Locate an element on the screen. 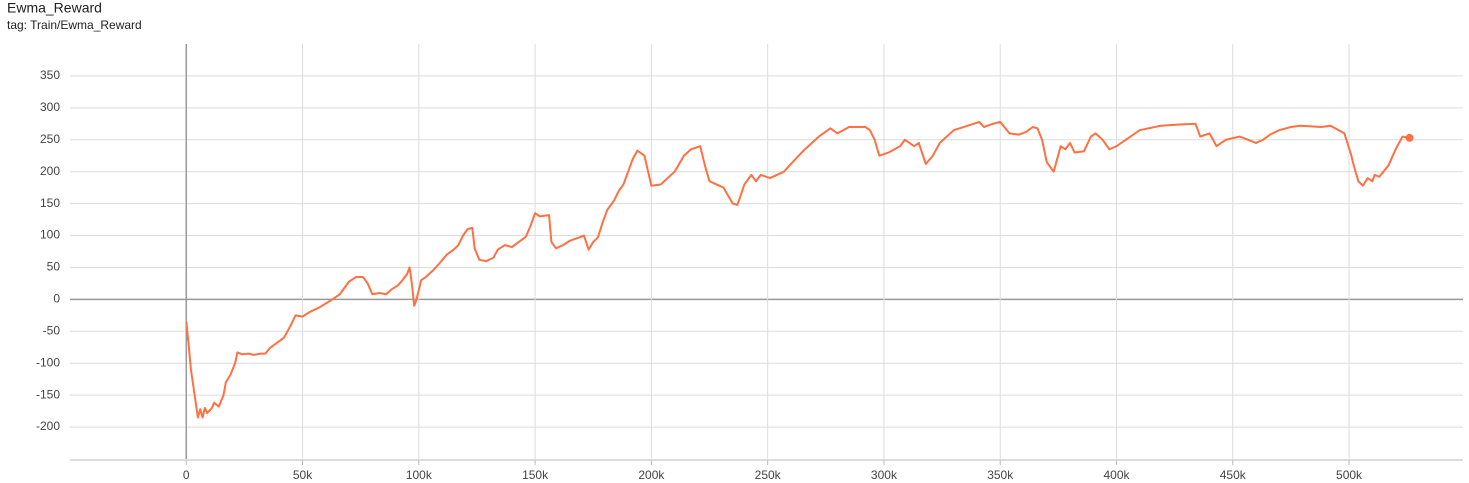 The width and height of the screenshot is (1469, 483). x-tick-label: 300k is located at coordinates (884, 475).